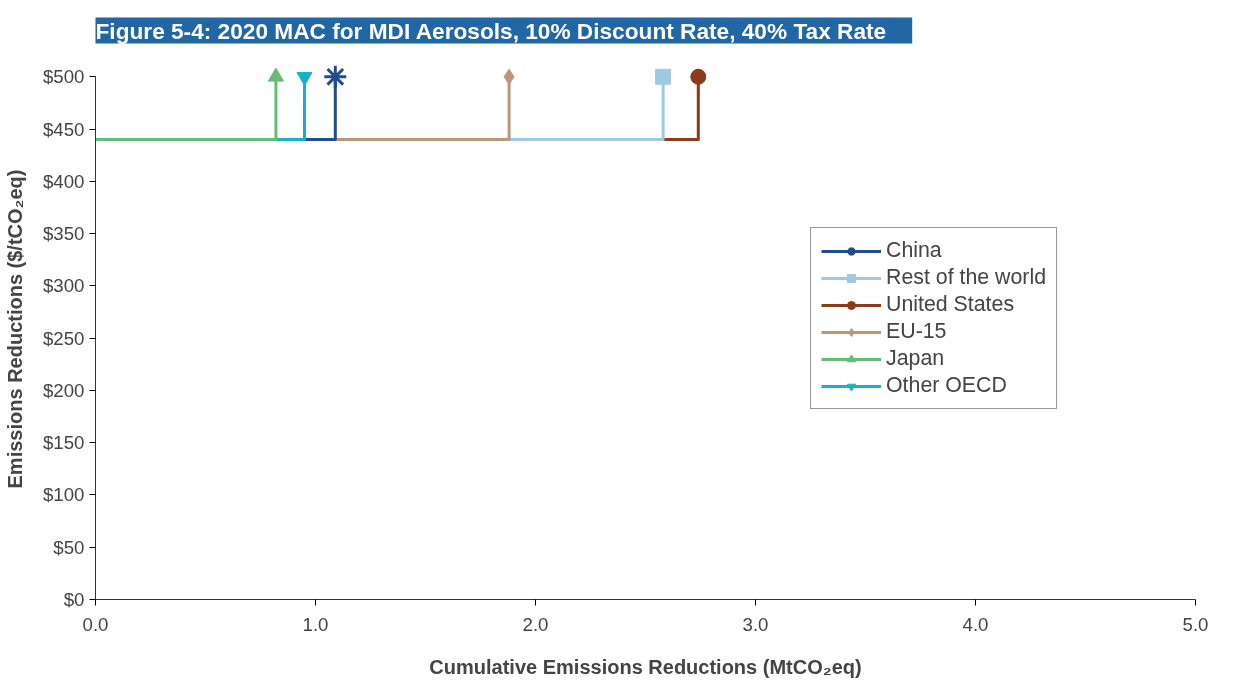 The width and height of the screenshot is (1255, 690). I want to click on y-tick-label: $350, so click(64, 234).